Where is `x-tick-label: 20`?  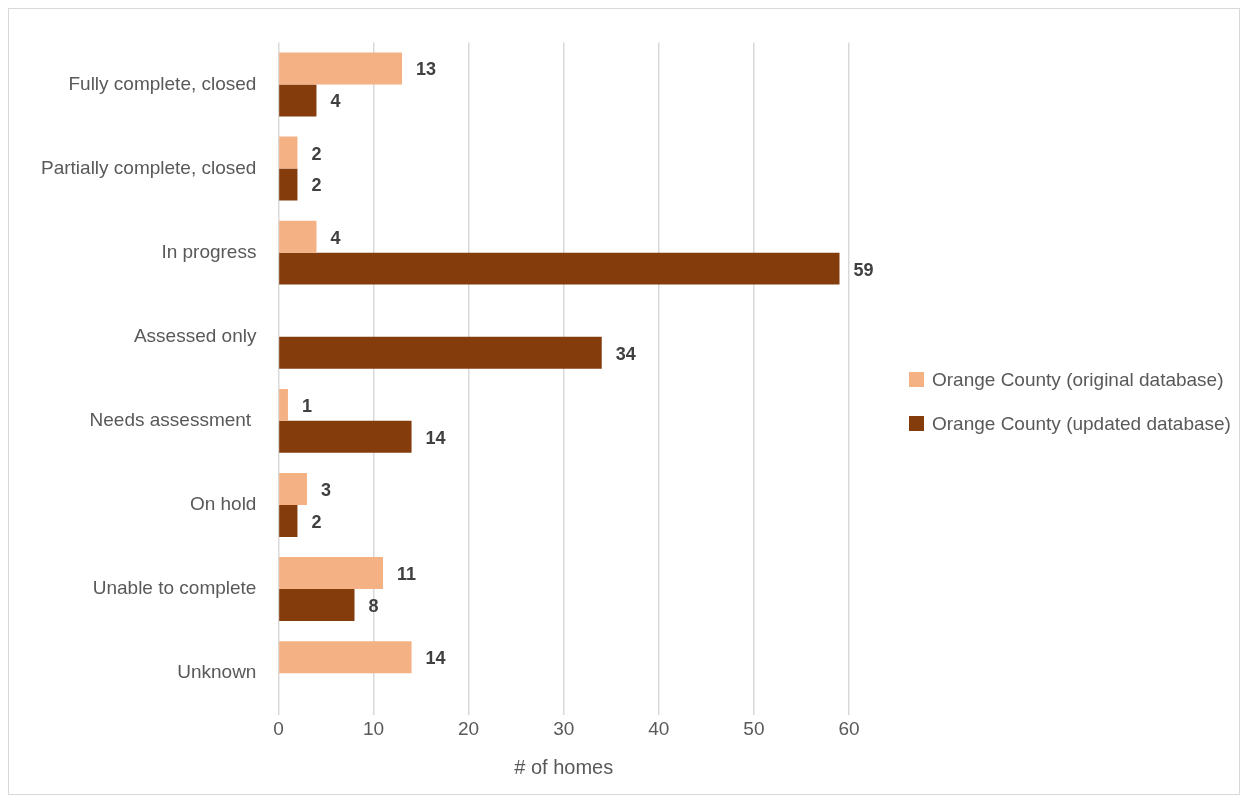 x-tick-label: 20 is located at coordinates (469, 728).